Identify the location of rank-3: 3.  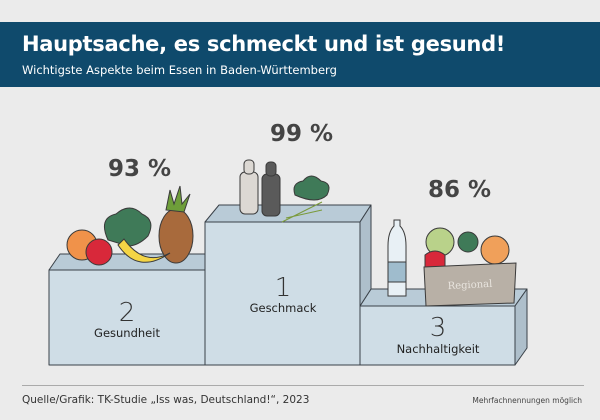
(438, 328).